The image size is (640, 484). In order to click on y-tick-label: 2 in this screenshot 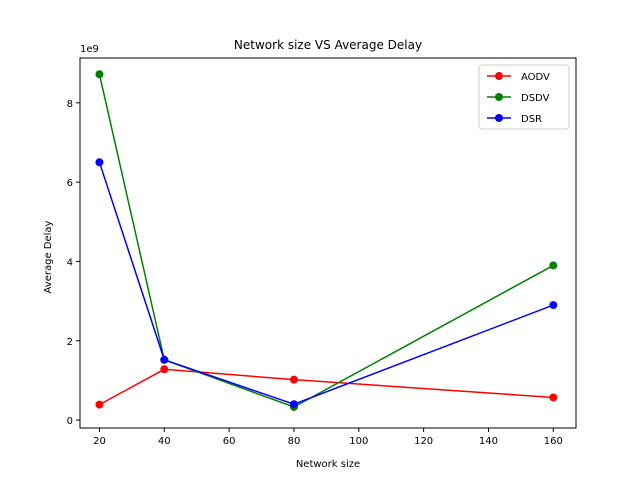, I will do `click(70, 342)`.